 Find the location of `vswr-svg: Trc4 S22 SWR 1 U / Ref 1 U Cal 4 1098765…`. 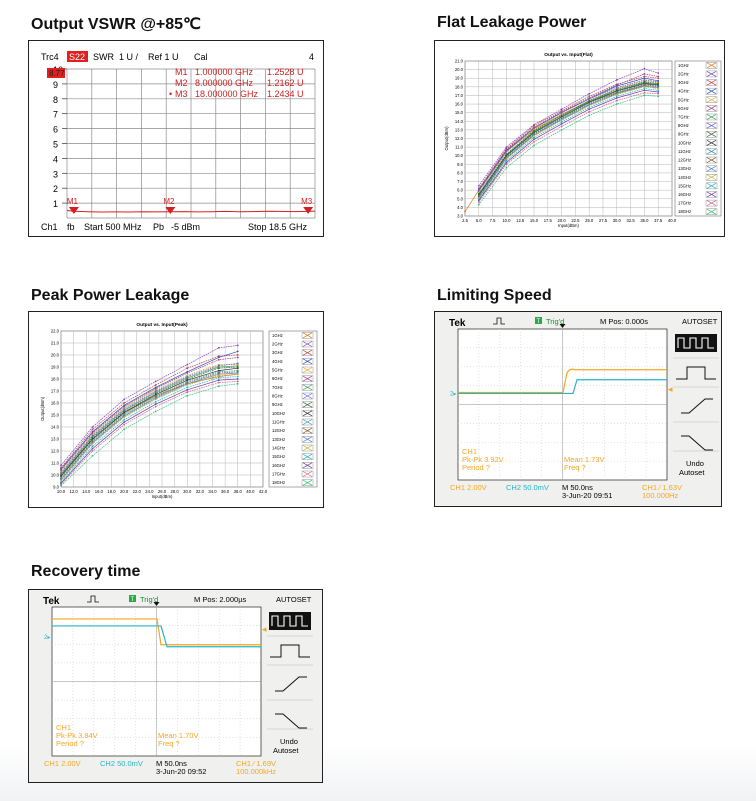

vswr-svg: Trc4 S22 SWR 1 U / Ref 1 U Cal 4 1098765… is located at coordinates (176, 138).